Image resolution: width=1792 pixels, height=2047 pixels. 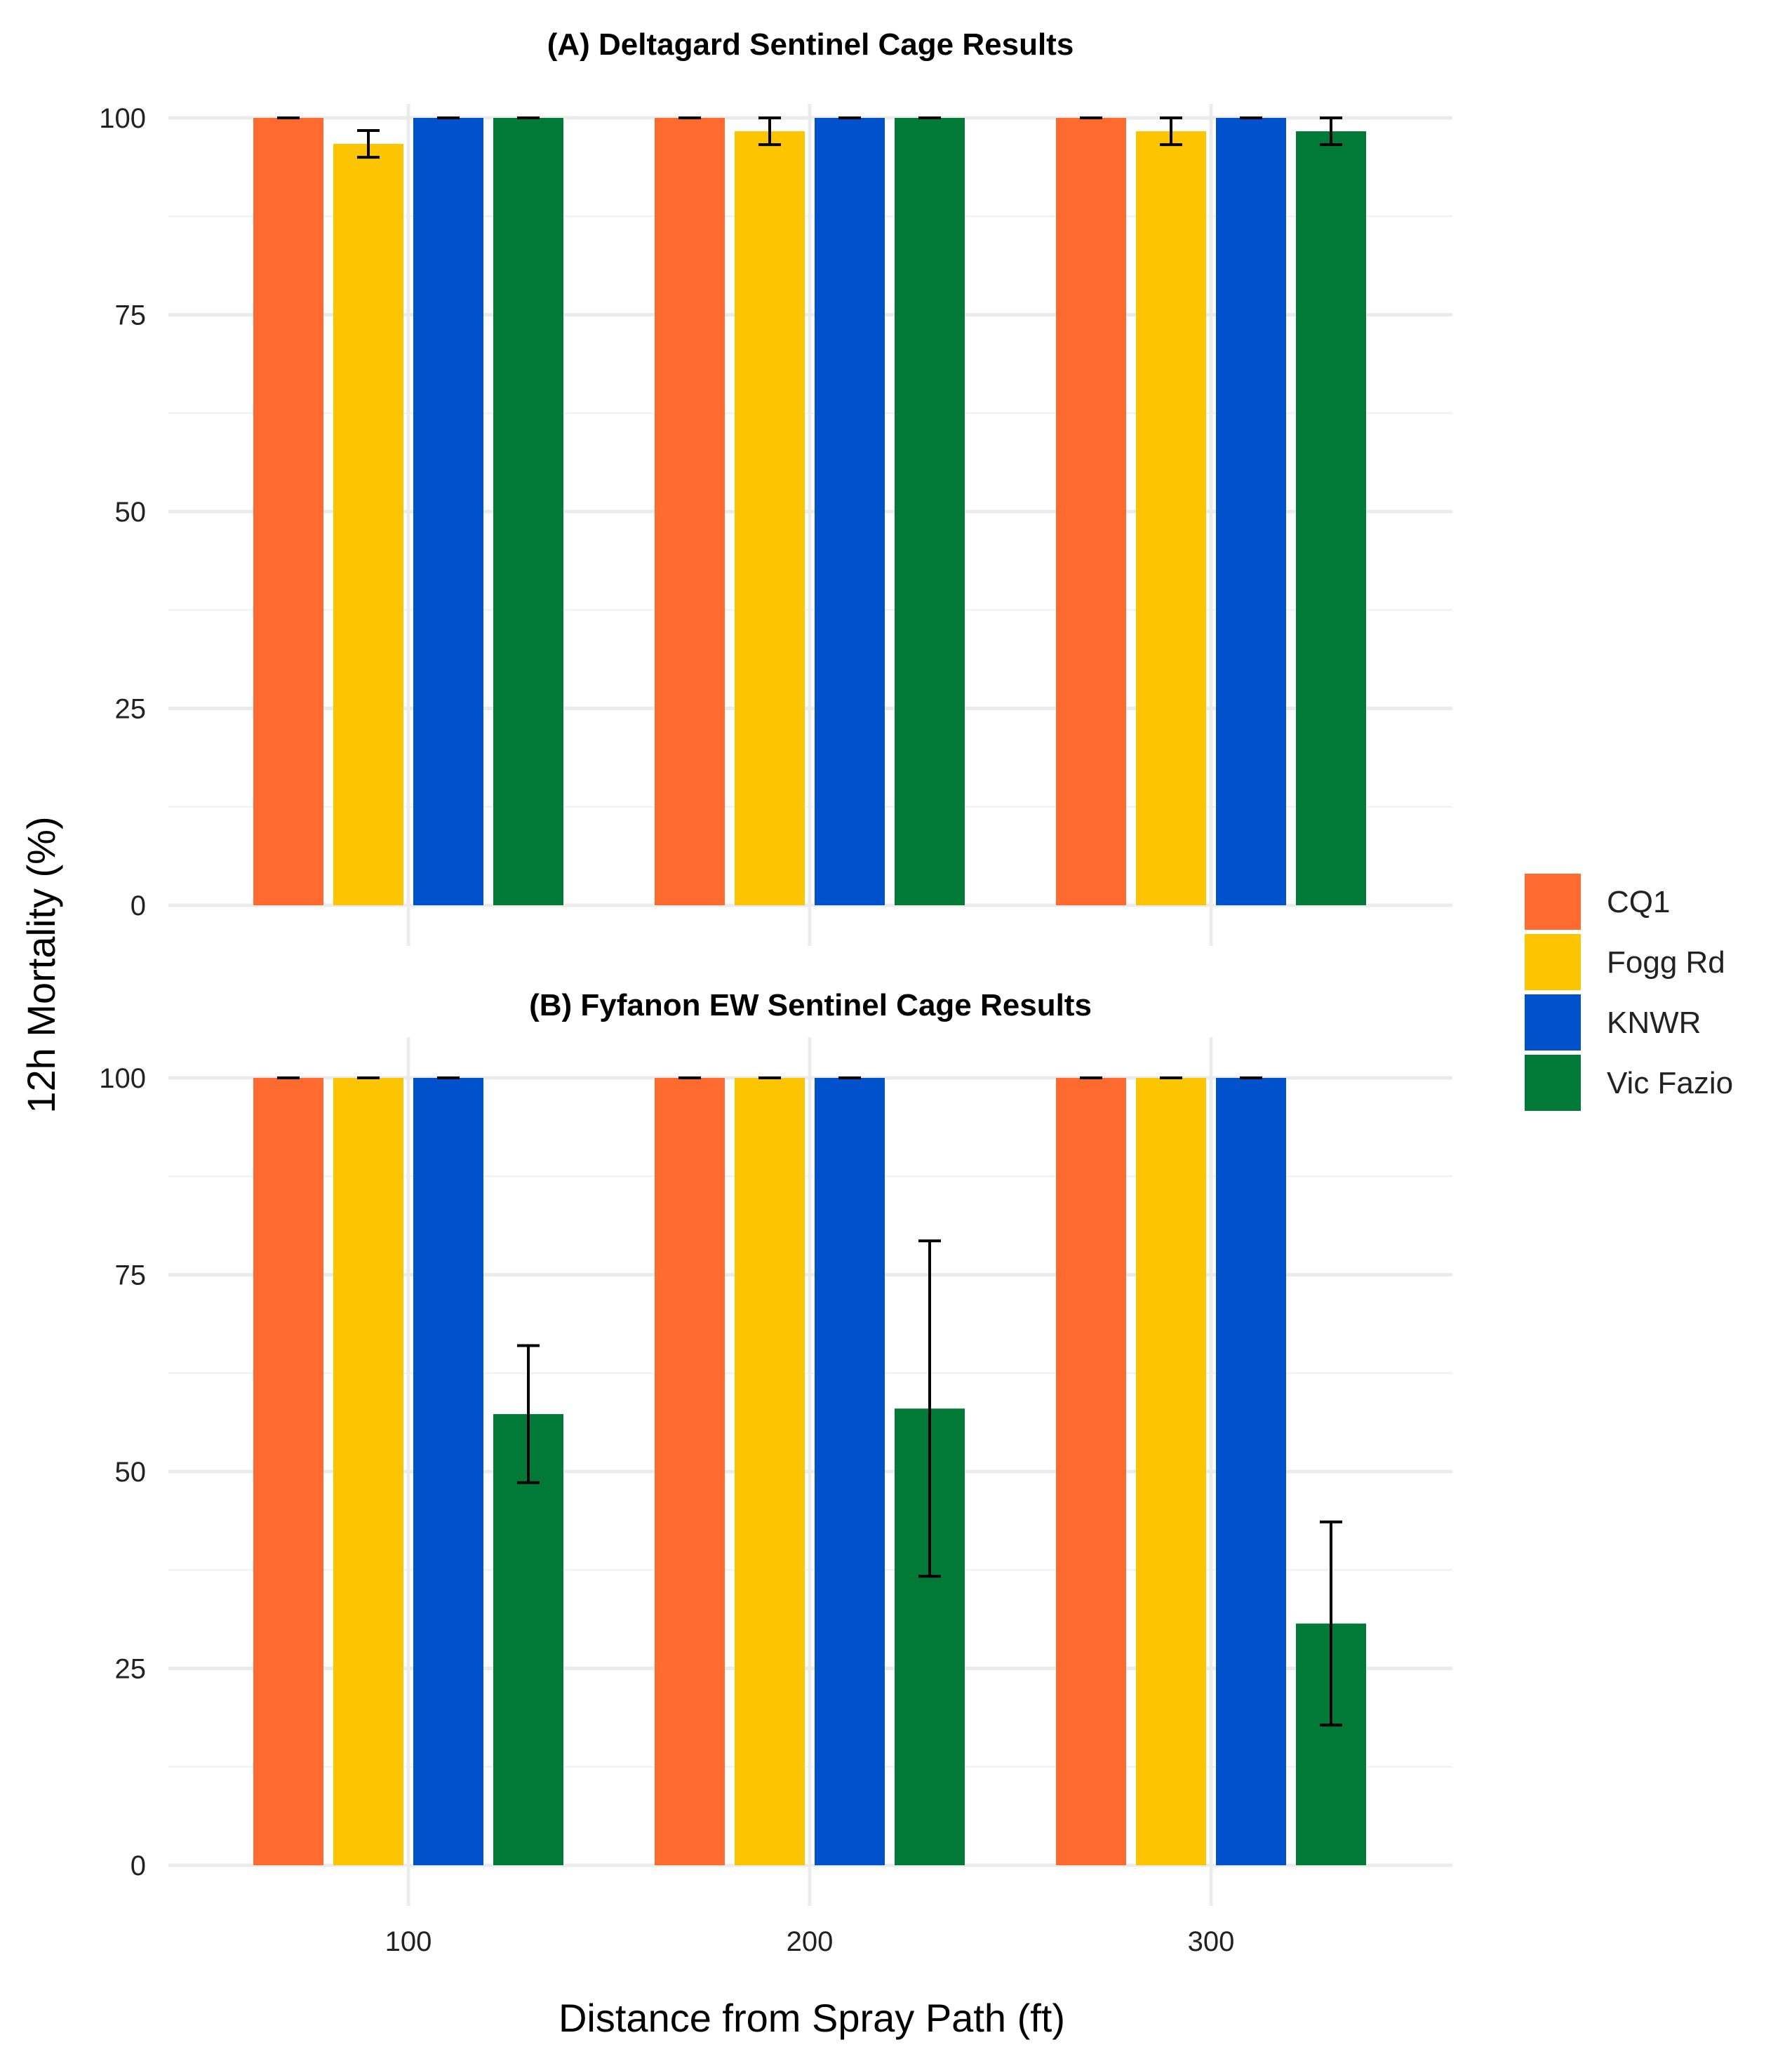 What do you see at coordinates (1553, 1083) in the screenshot?
I see `legend-swatch-vic-fazio` at bounding box center [1553, 1083].